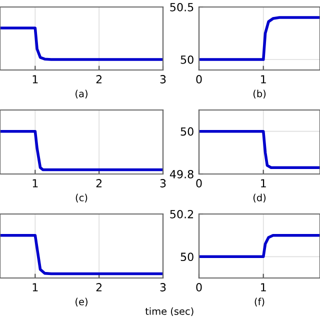  Describe the element at coordinates (182, 214) in the screenshot. I see `y-tick-label: 50.2` at that location.